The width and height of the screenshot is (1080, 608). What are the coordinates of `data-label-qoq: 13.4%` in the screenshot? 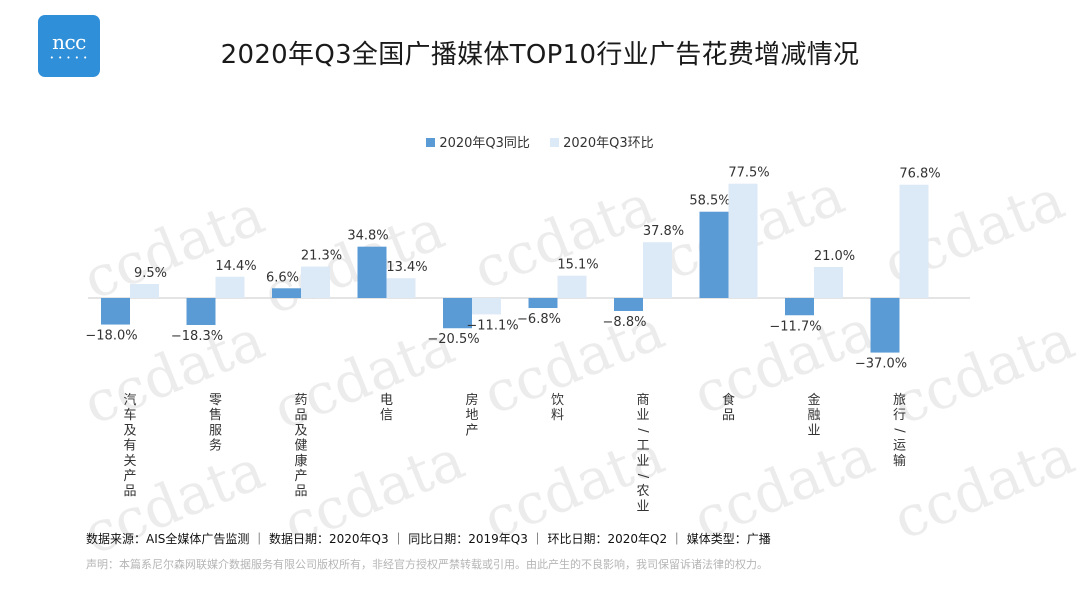 It's located at (406, 267).